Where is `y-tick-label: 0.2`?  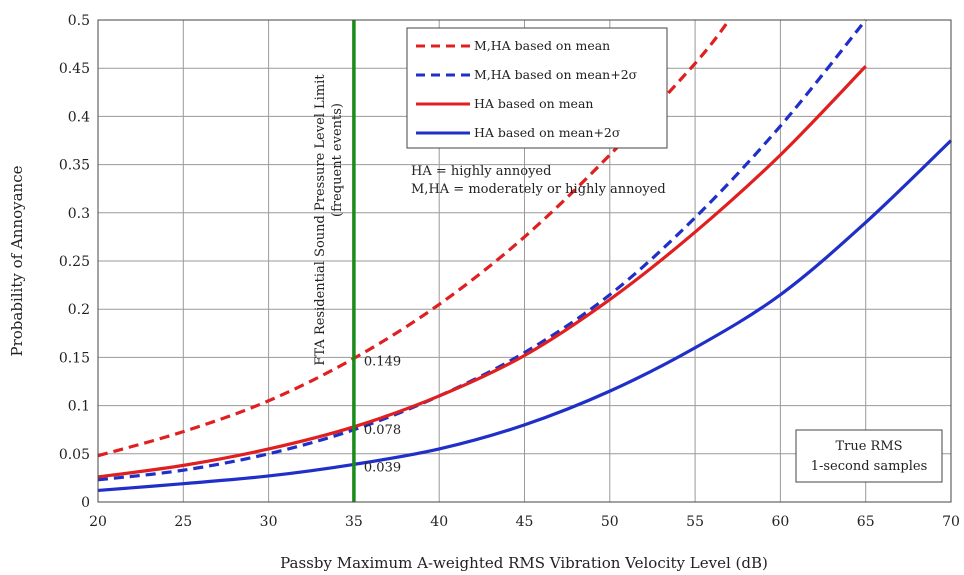 y-tick-label: 0.2 is located at coordinates (79, 310).